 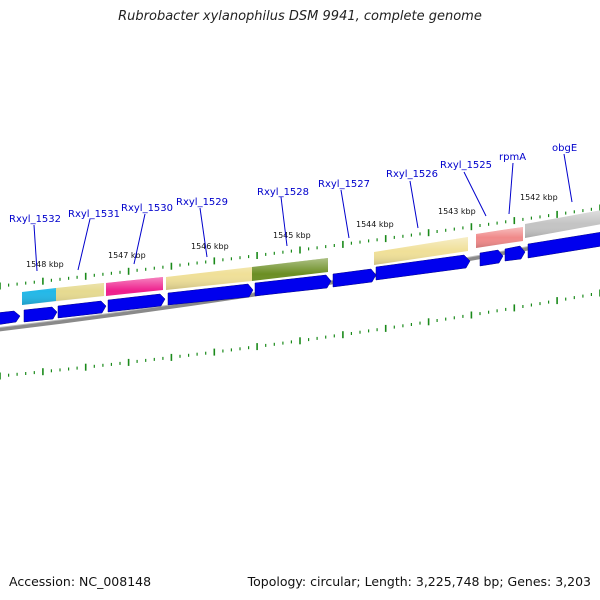 I want to click on scale-label-1544: 1544 kbp, so click(x=375, y=224).